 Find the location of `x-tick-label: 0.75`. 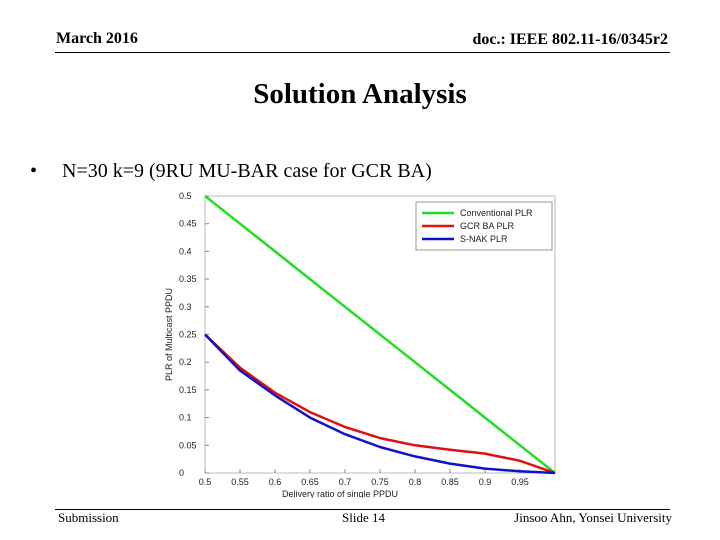

x-tick-label: 0.75 is located at coordinates (380, 482).